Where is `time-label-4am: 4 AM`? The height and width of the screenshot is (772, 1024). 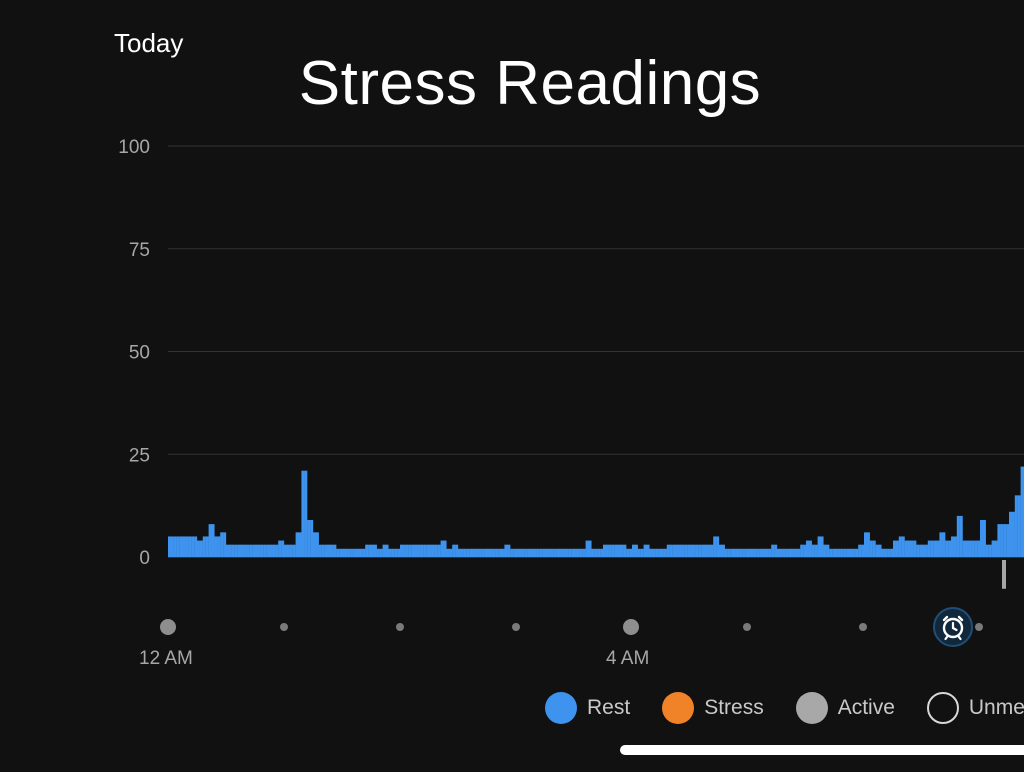 time-label-4am: 4 AM is located at coordinates (628, 658).